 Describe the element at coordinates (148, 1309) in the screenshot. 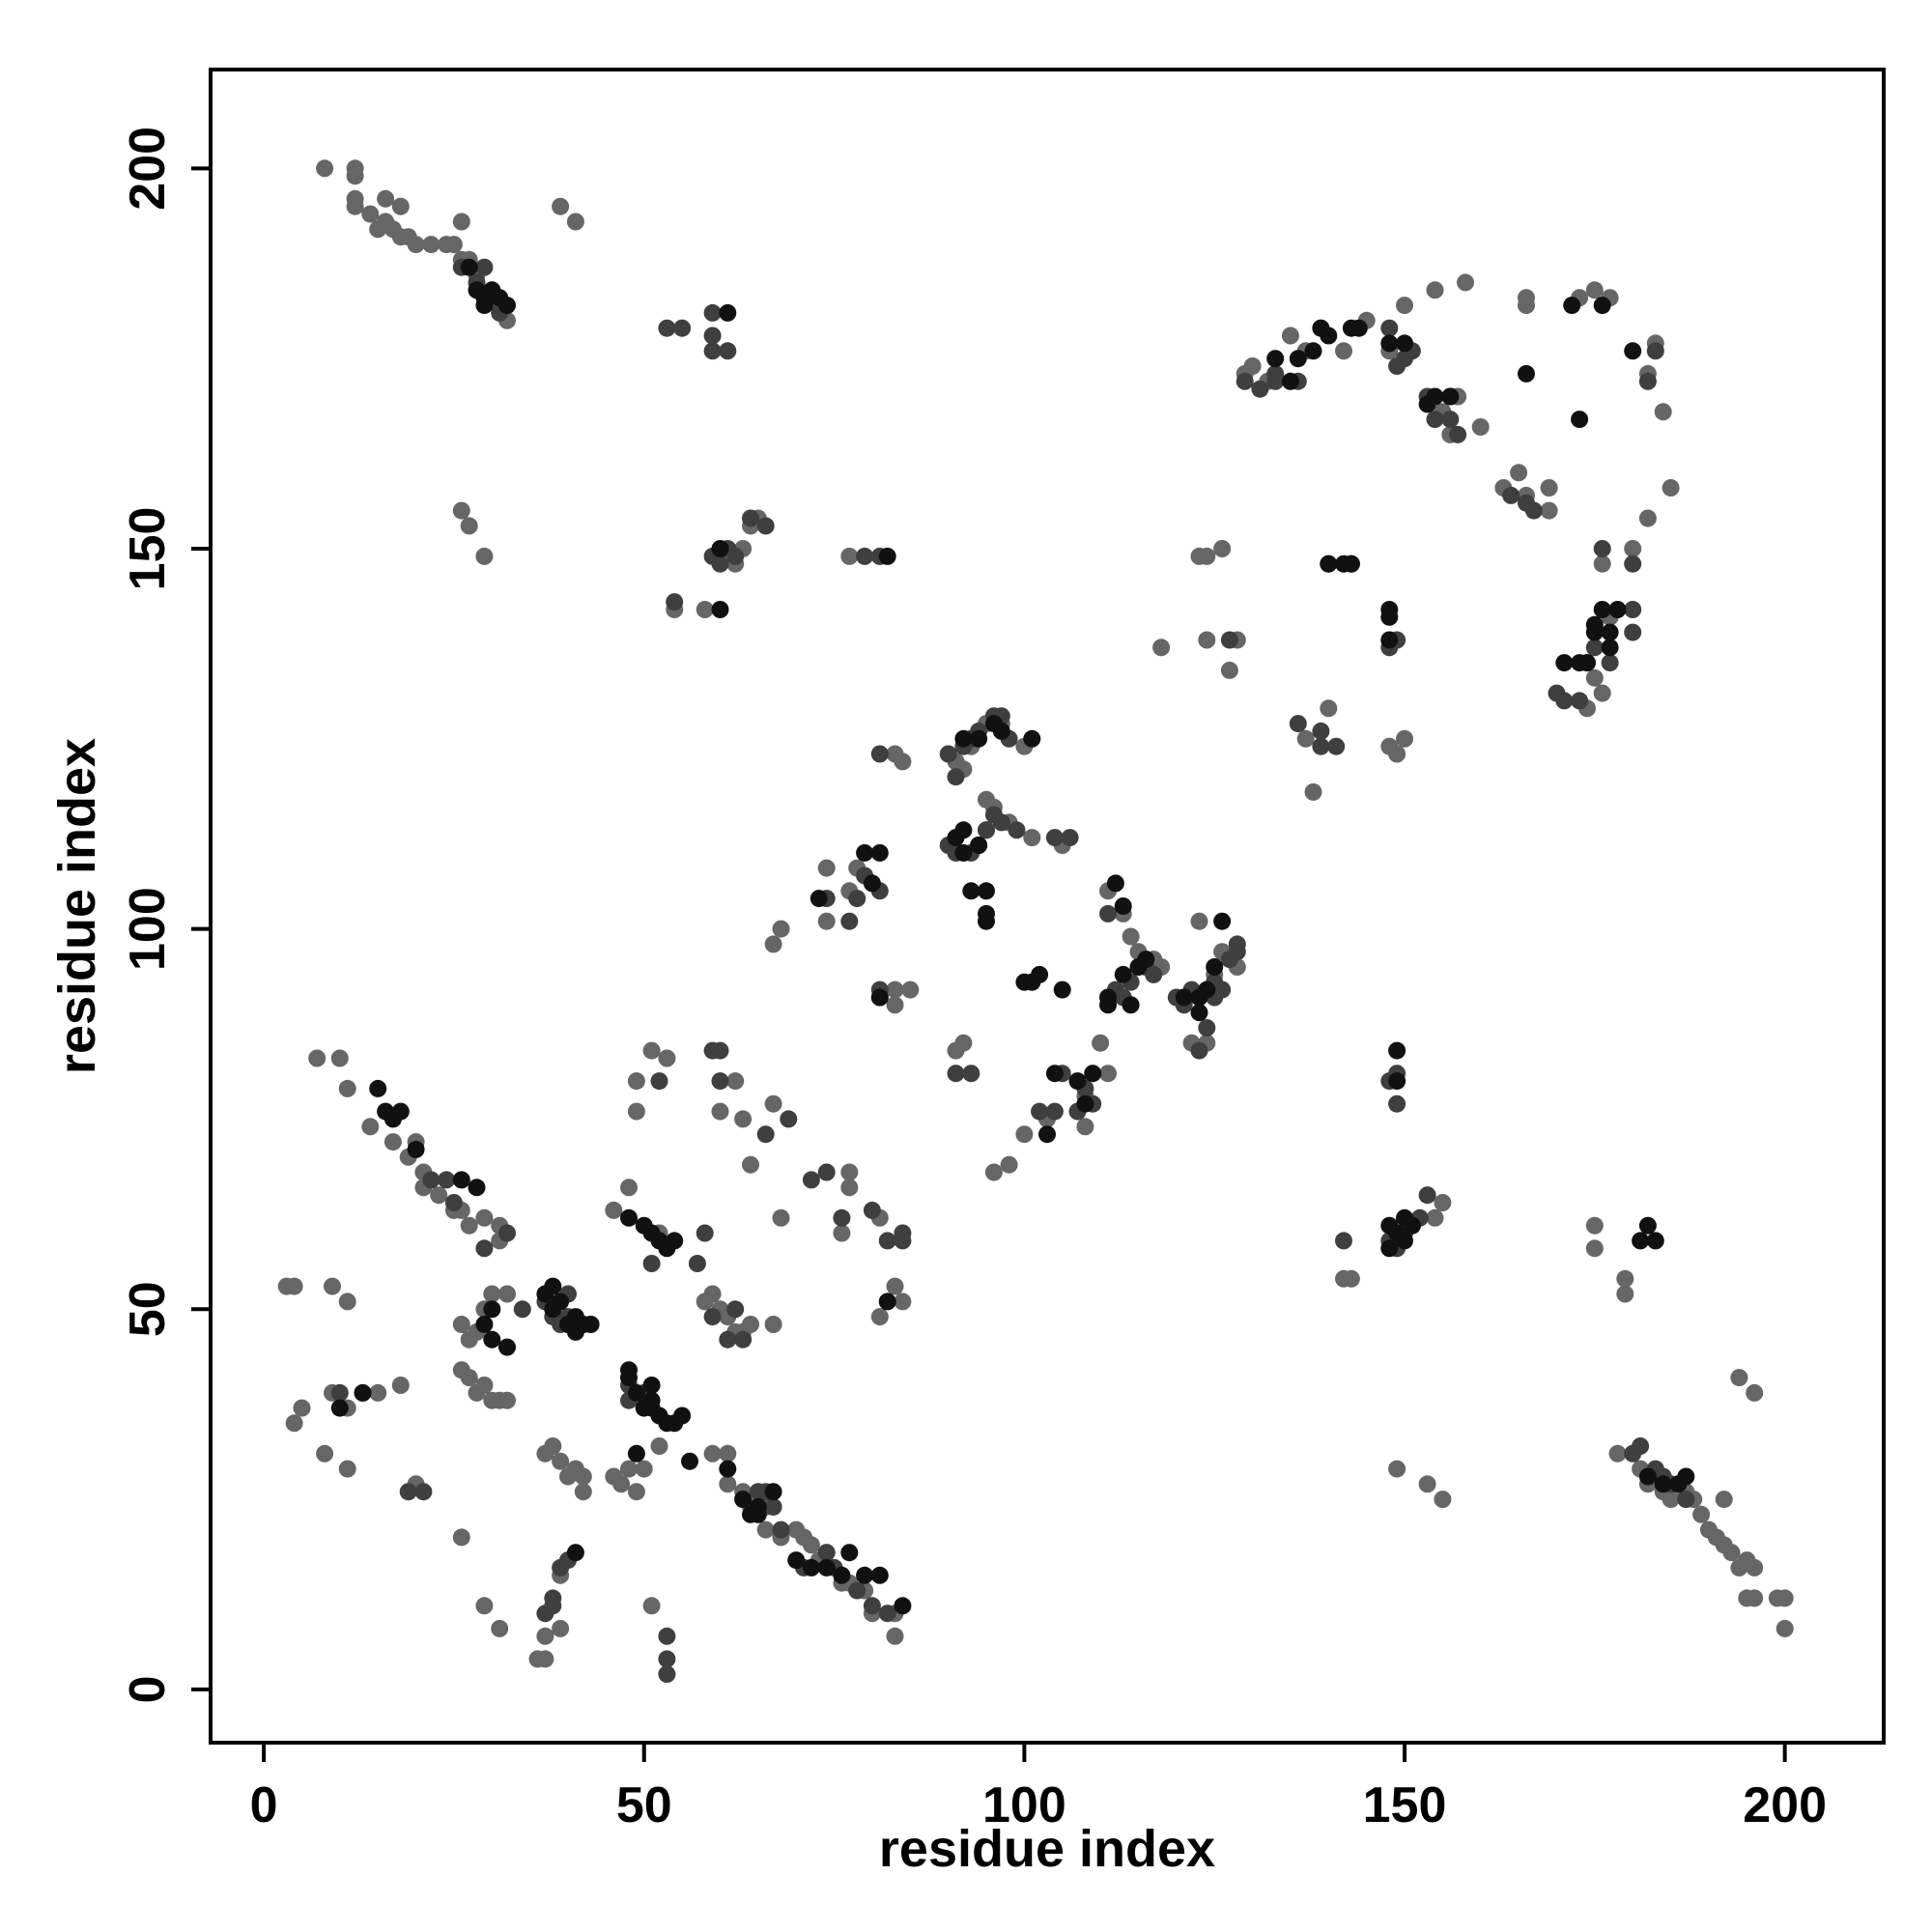

I see `y-tick-label: 50` at that location.